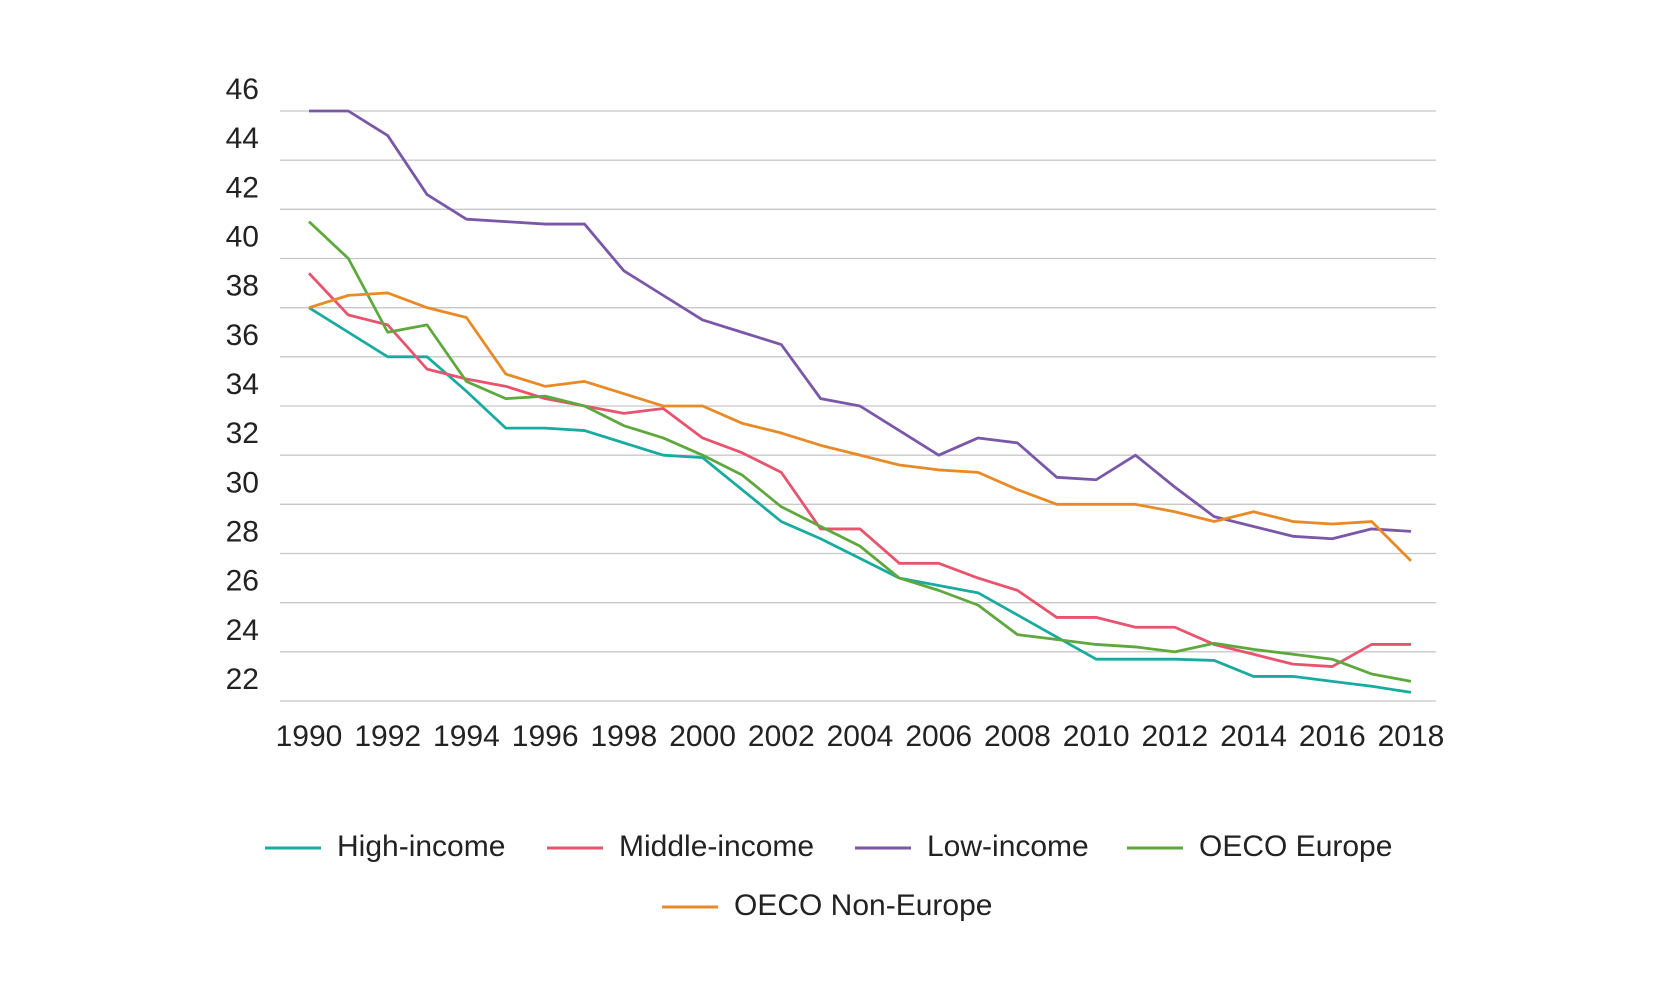 The width and height of the screenshot is (1667, 983). What do you see at coordinates (781, 736) in the screenshot?
I see `x-tick-label: 2002` at bounding box center [781, 736].